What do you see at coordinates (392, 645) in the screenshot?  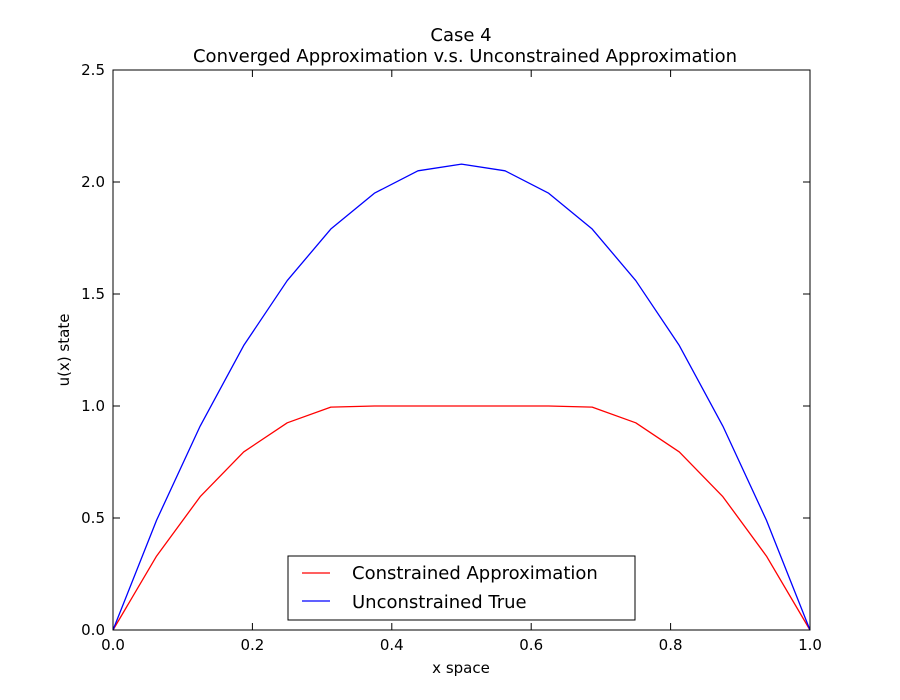 I see `x-tick-label: 0.4` at bounding box center [392, 645].